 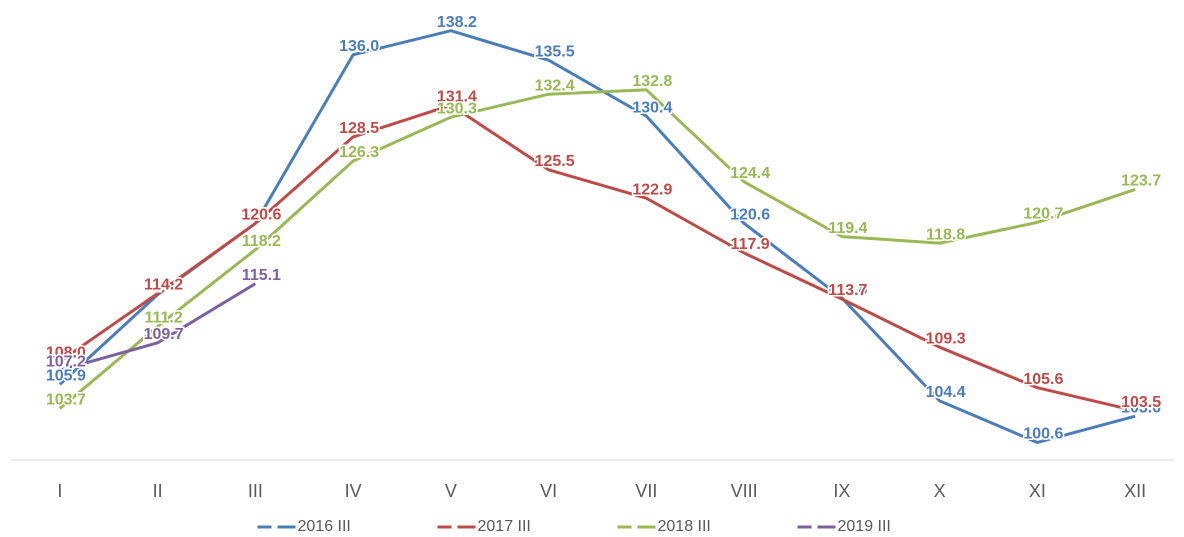 What do you see at coordinates (1141, 407) in the screenshot?
I see `data-label: 103.0` at bounding box center [1141, 407].